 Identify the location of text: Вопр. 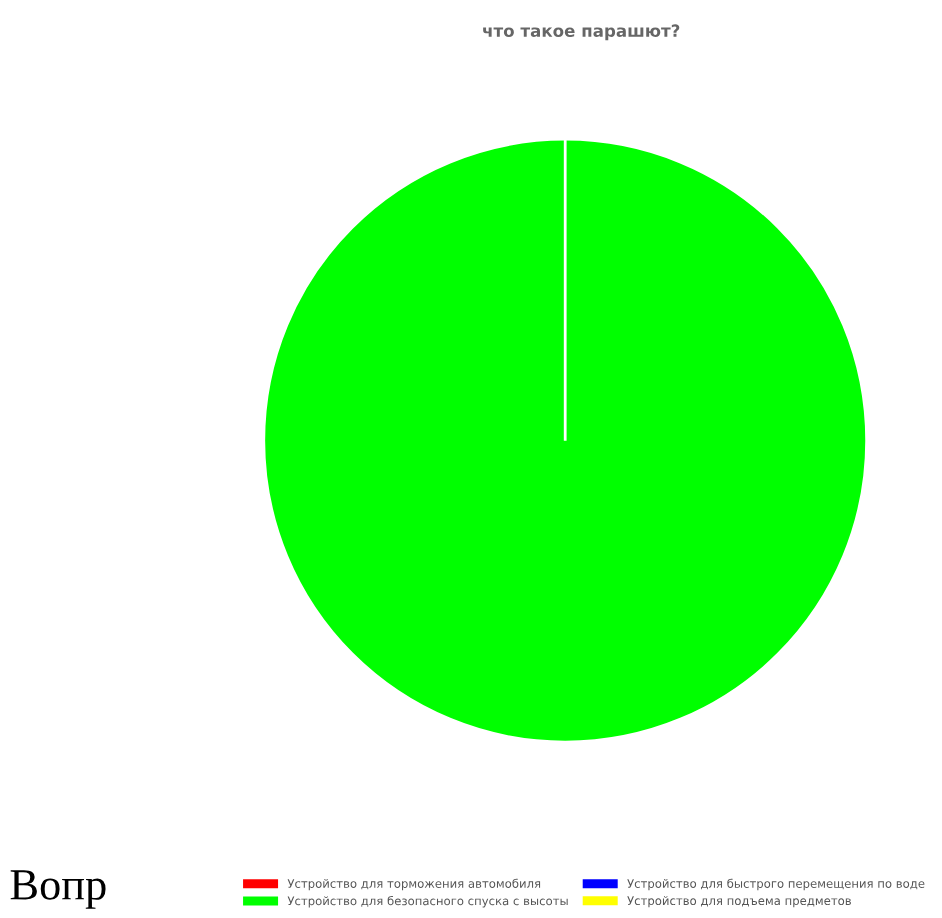
(58, 889).